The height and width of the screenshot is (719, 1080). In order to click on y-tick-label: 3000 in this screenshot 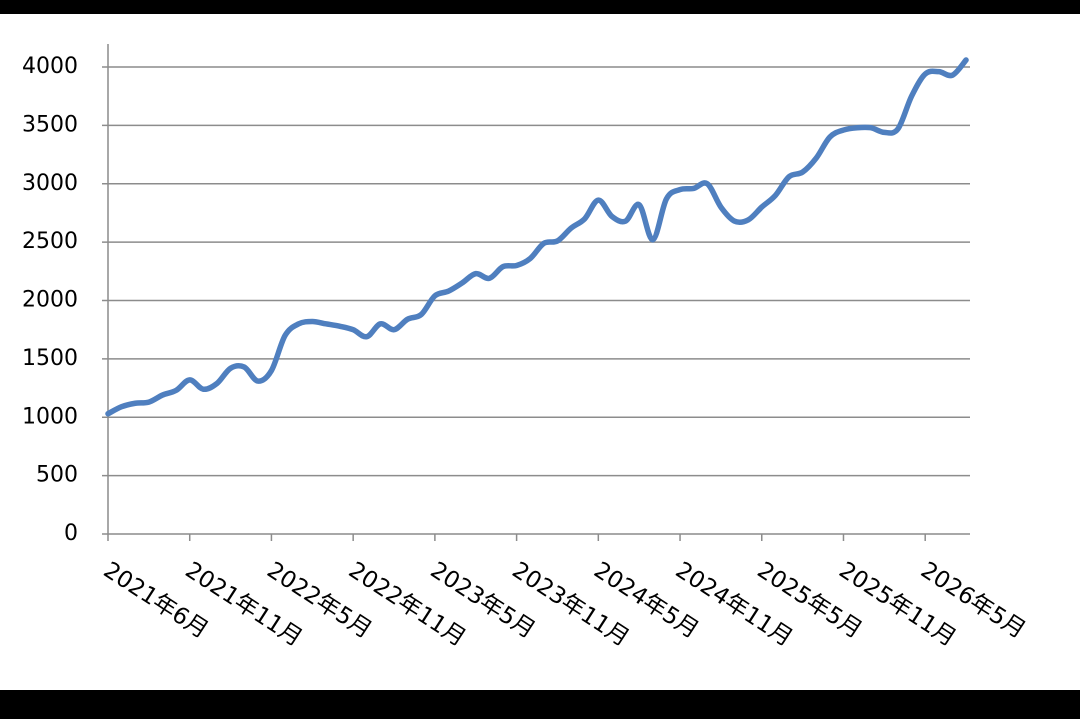, I will do `click(50, 183)`.